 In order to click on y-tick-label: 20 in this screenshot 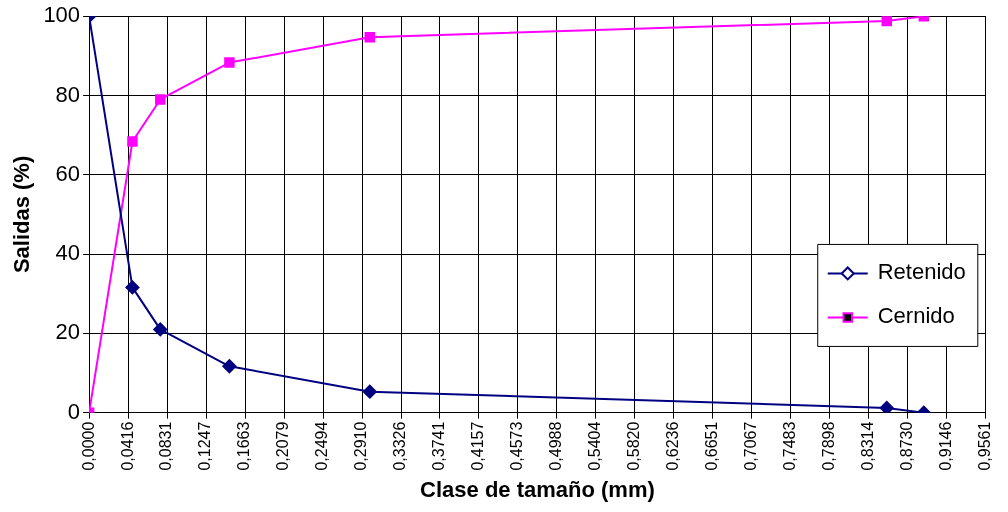, I will do `click(68, 332)`.